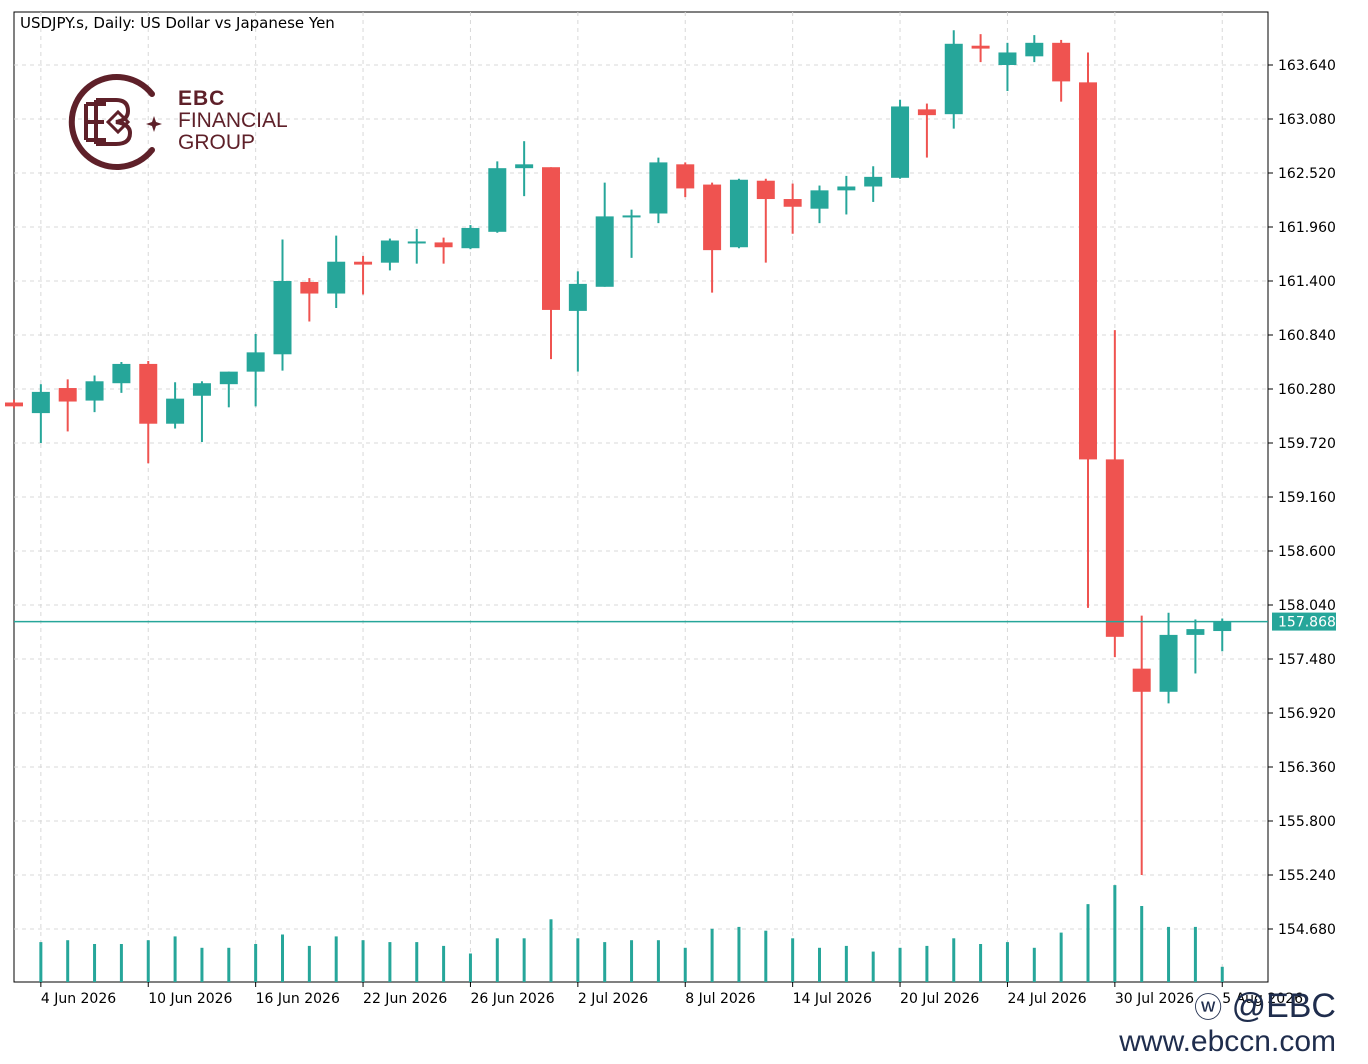 Image resolution: width=1368 pixels, height=1064 pixels. I want to click on ebc-logo-mark-icon, so click(115, 122).